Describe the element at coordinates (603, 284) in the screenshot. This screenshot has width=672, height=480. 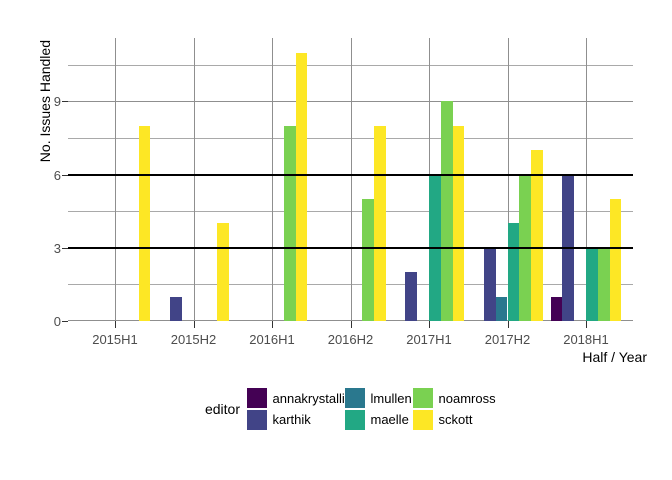
I see `bar-noamross-2018H1` at that location.